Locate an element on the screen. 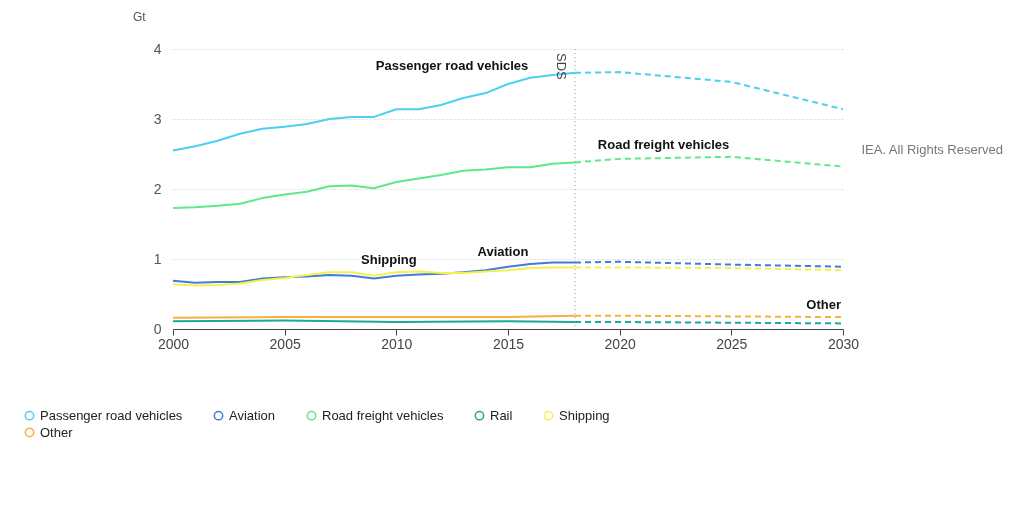  legend-label: Passenger road vehicles is located at coordinates (111, 415).